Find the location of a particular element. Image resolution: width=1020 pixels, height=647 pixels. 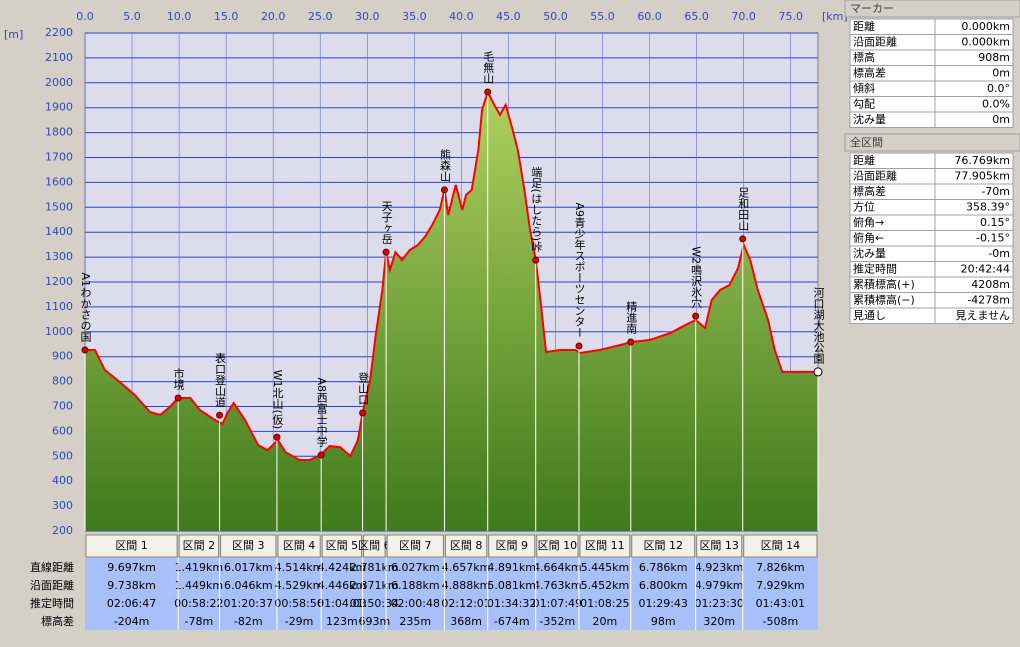

segment-cell: -674m is located at coordinates (512, 621).